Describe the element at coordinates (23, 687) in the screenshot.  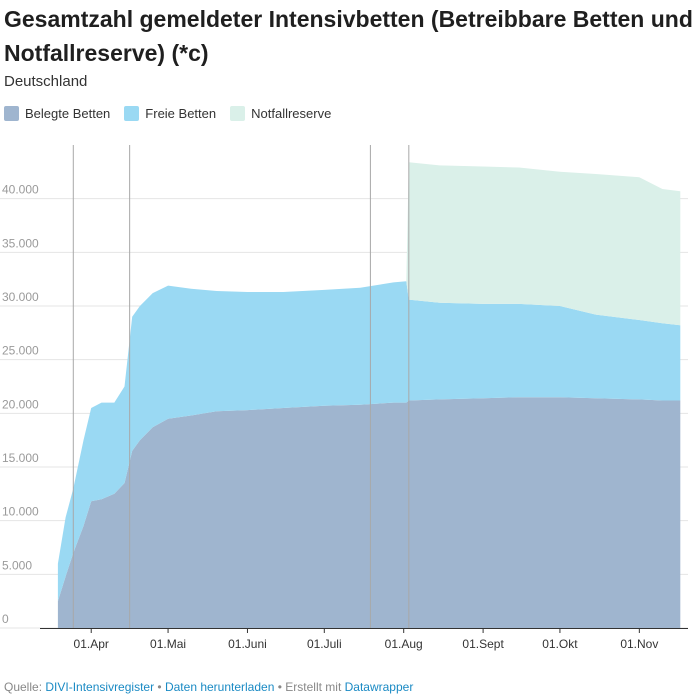
I see `footer-prefix: Quelle:` at that location.